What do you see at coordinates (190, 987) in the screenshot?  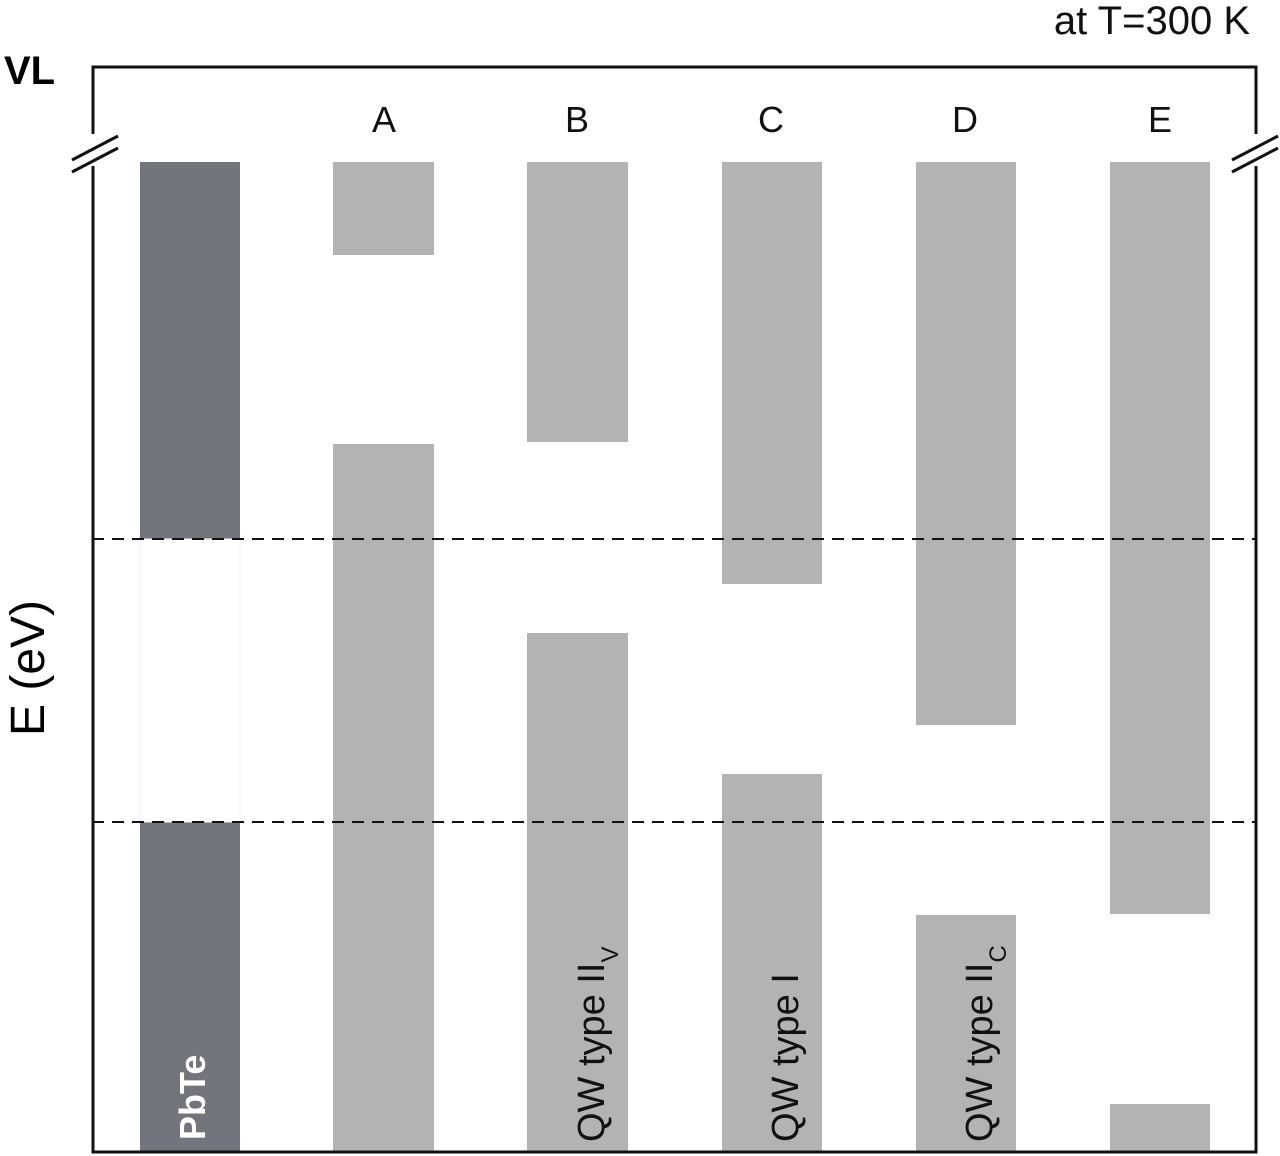 I see `pbte-barrier-lower` at bounding box center [190, 987].